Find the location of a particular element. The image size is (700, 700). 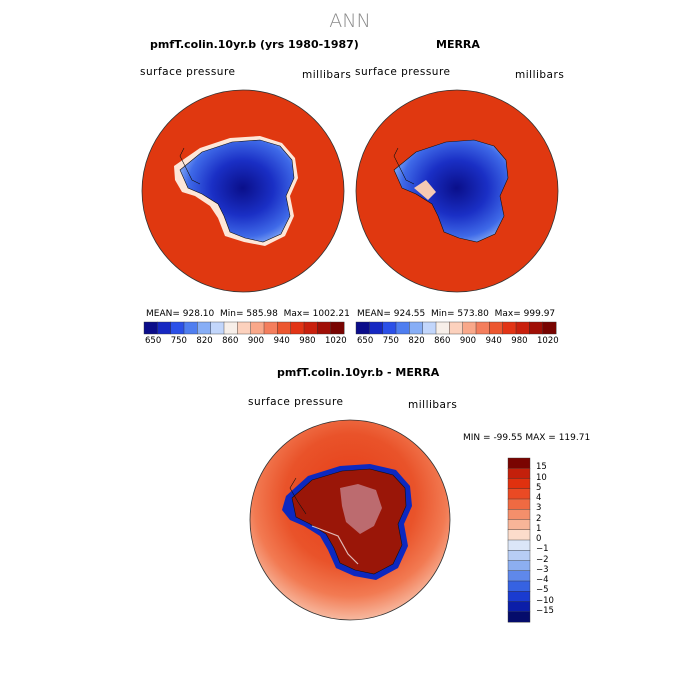

difference-colorbar is located at coordinates (519, 540).